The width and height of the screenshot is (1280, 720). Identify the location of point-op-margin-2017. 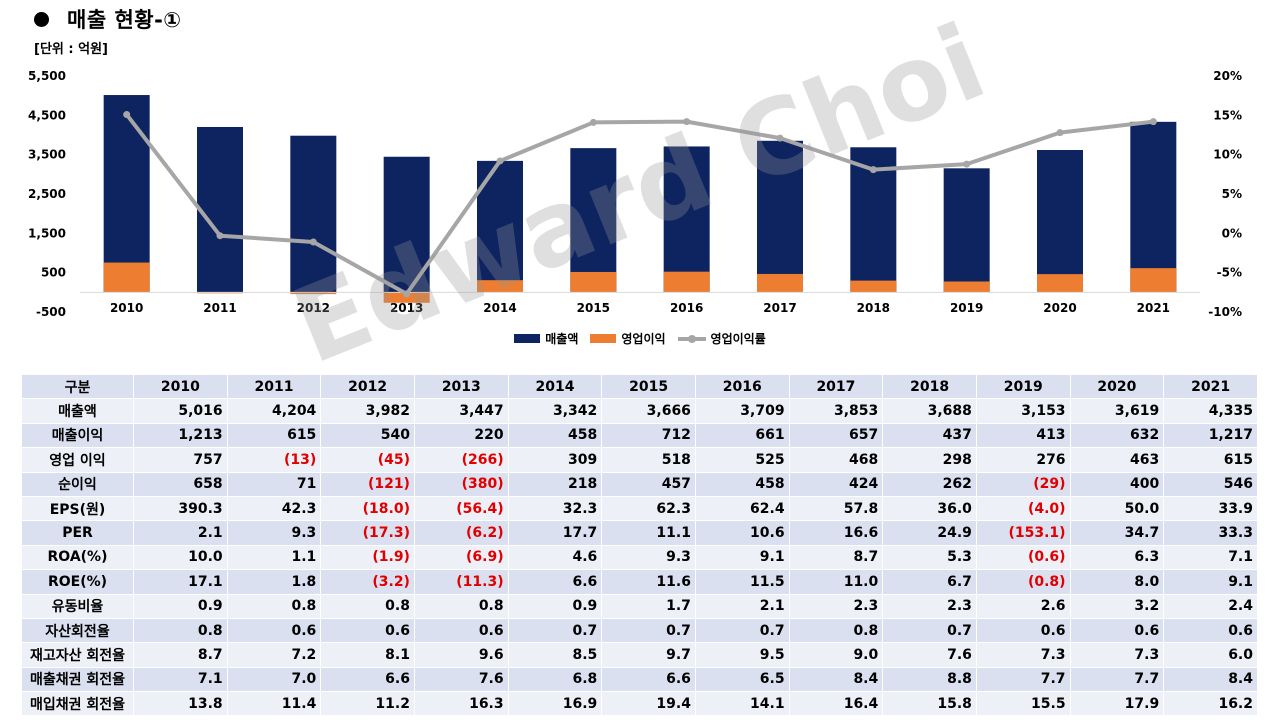
(780, 138).